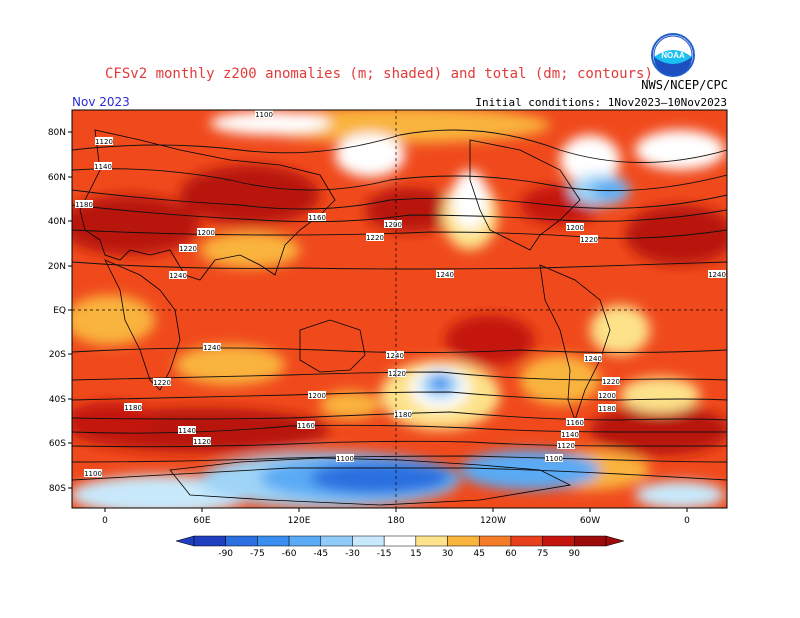 The height and width of the screenshot is (618, 800). I want to click on svg-text: 1140, so click(187, 431).